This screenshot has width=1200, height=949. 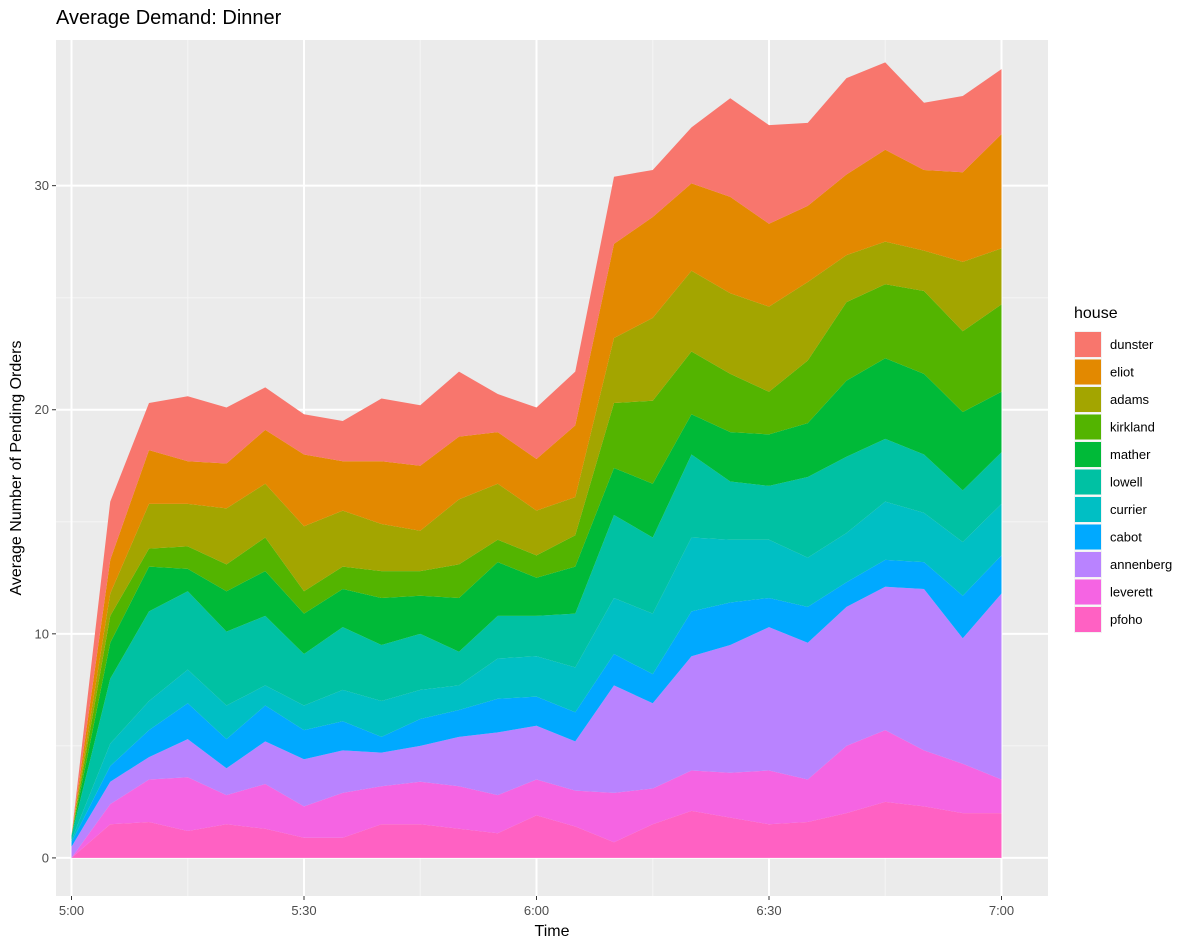 I want to click on legend-item-currier: currier, so click(x=1111, y=509).